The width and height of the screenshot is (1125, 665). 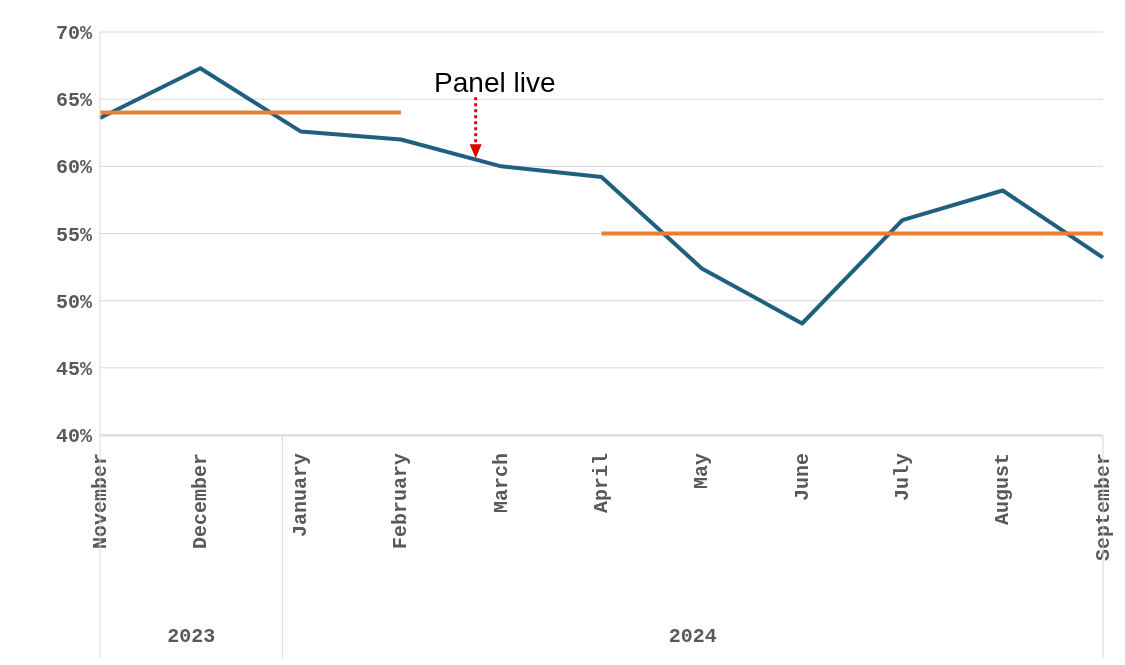 What do you see at coordinates (692, 636) in the screenshot?
I see `text: 2024` at bounding box center [692, 636].